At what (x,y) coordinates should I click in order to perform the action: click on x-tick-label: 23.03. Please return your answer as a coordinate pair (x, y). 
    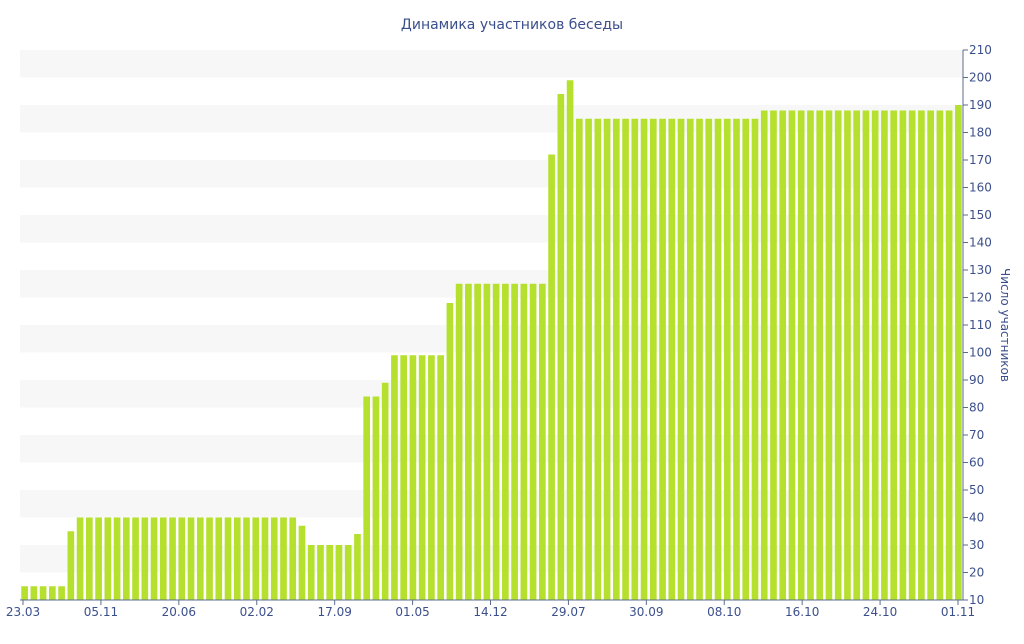
    Looking at the image, I should click on (23, 612).